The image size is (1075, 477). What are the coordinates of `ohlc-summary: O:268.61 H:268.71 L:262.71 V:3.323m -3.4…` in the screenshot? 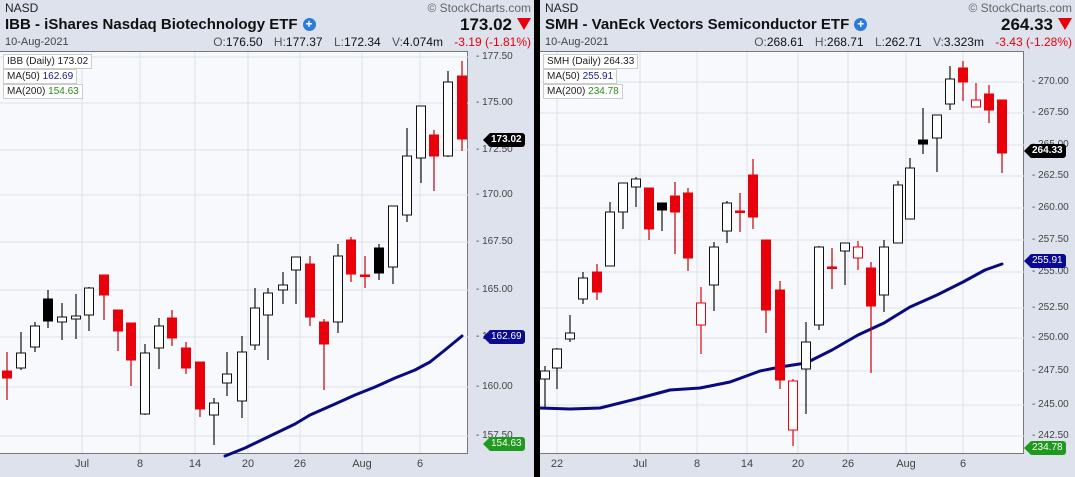 It's located at (913, 42).